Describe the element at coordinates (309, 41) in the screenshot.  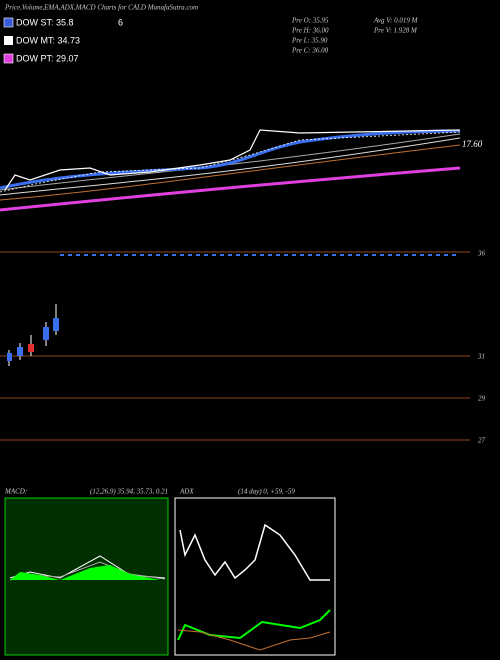
I see `stat: Pre L: 35.90` at that location.